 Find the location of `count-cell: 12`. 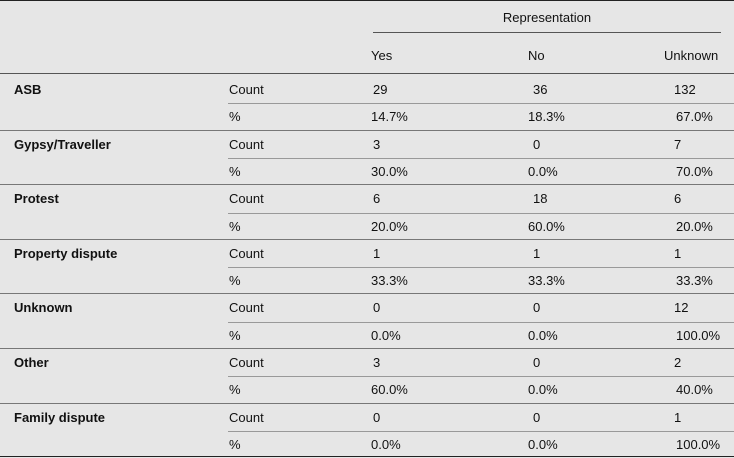

count-cell: 12 is located at coordinates (681, 308).